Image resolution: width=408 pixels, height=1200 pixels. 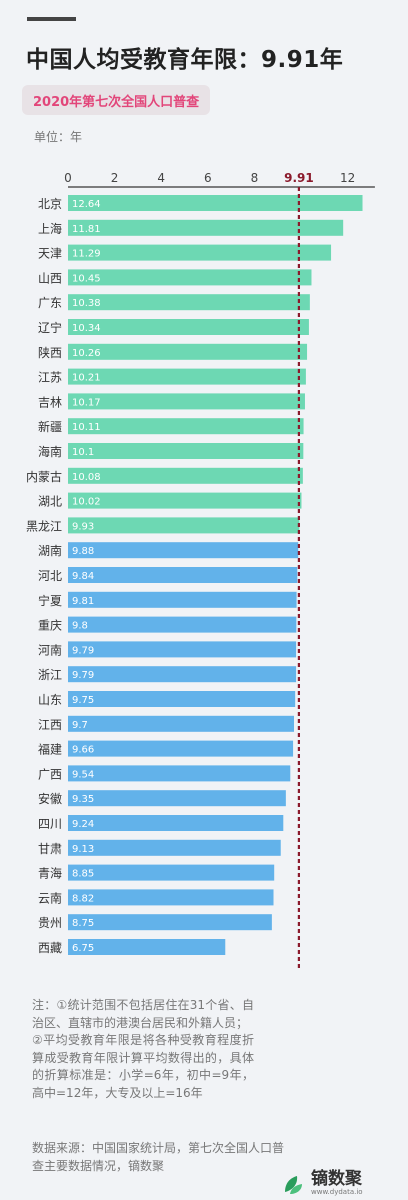 What do you see at coordinates (158, 1157) in the screenshot?
I see `data-source: 数据来源：中国国家统计局，第七次全国人口普查主要数据情况，镝数聚` at bounding box center [158, 1157].